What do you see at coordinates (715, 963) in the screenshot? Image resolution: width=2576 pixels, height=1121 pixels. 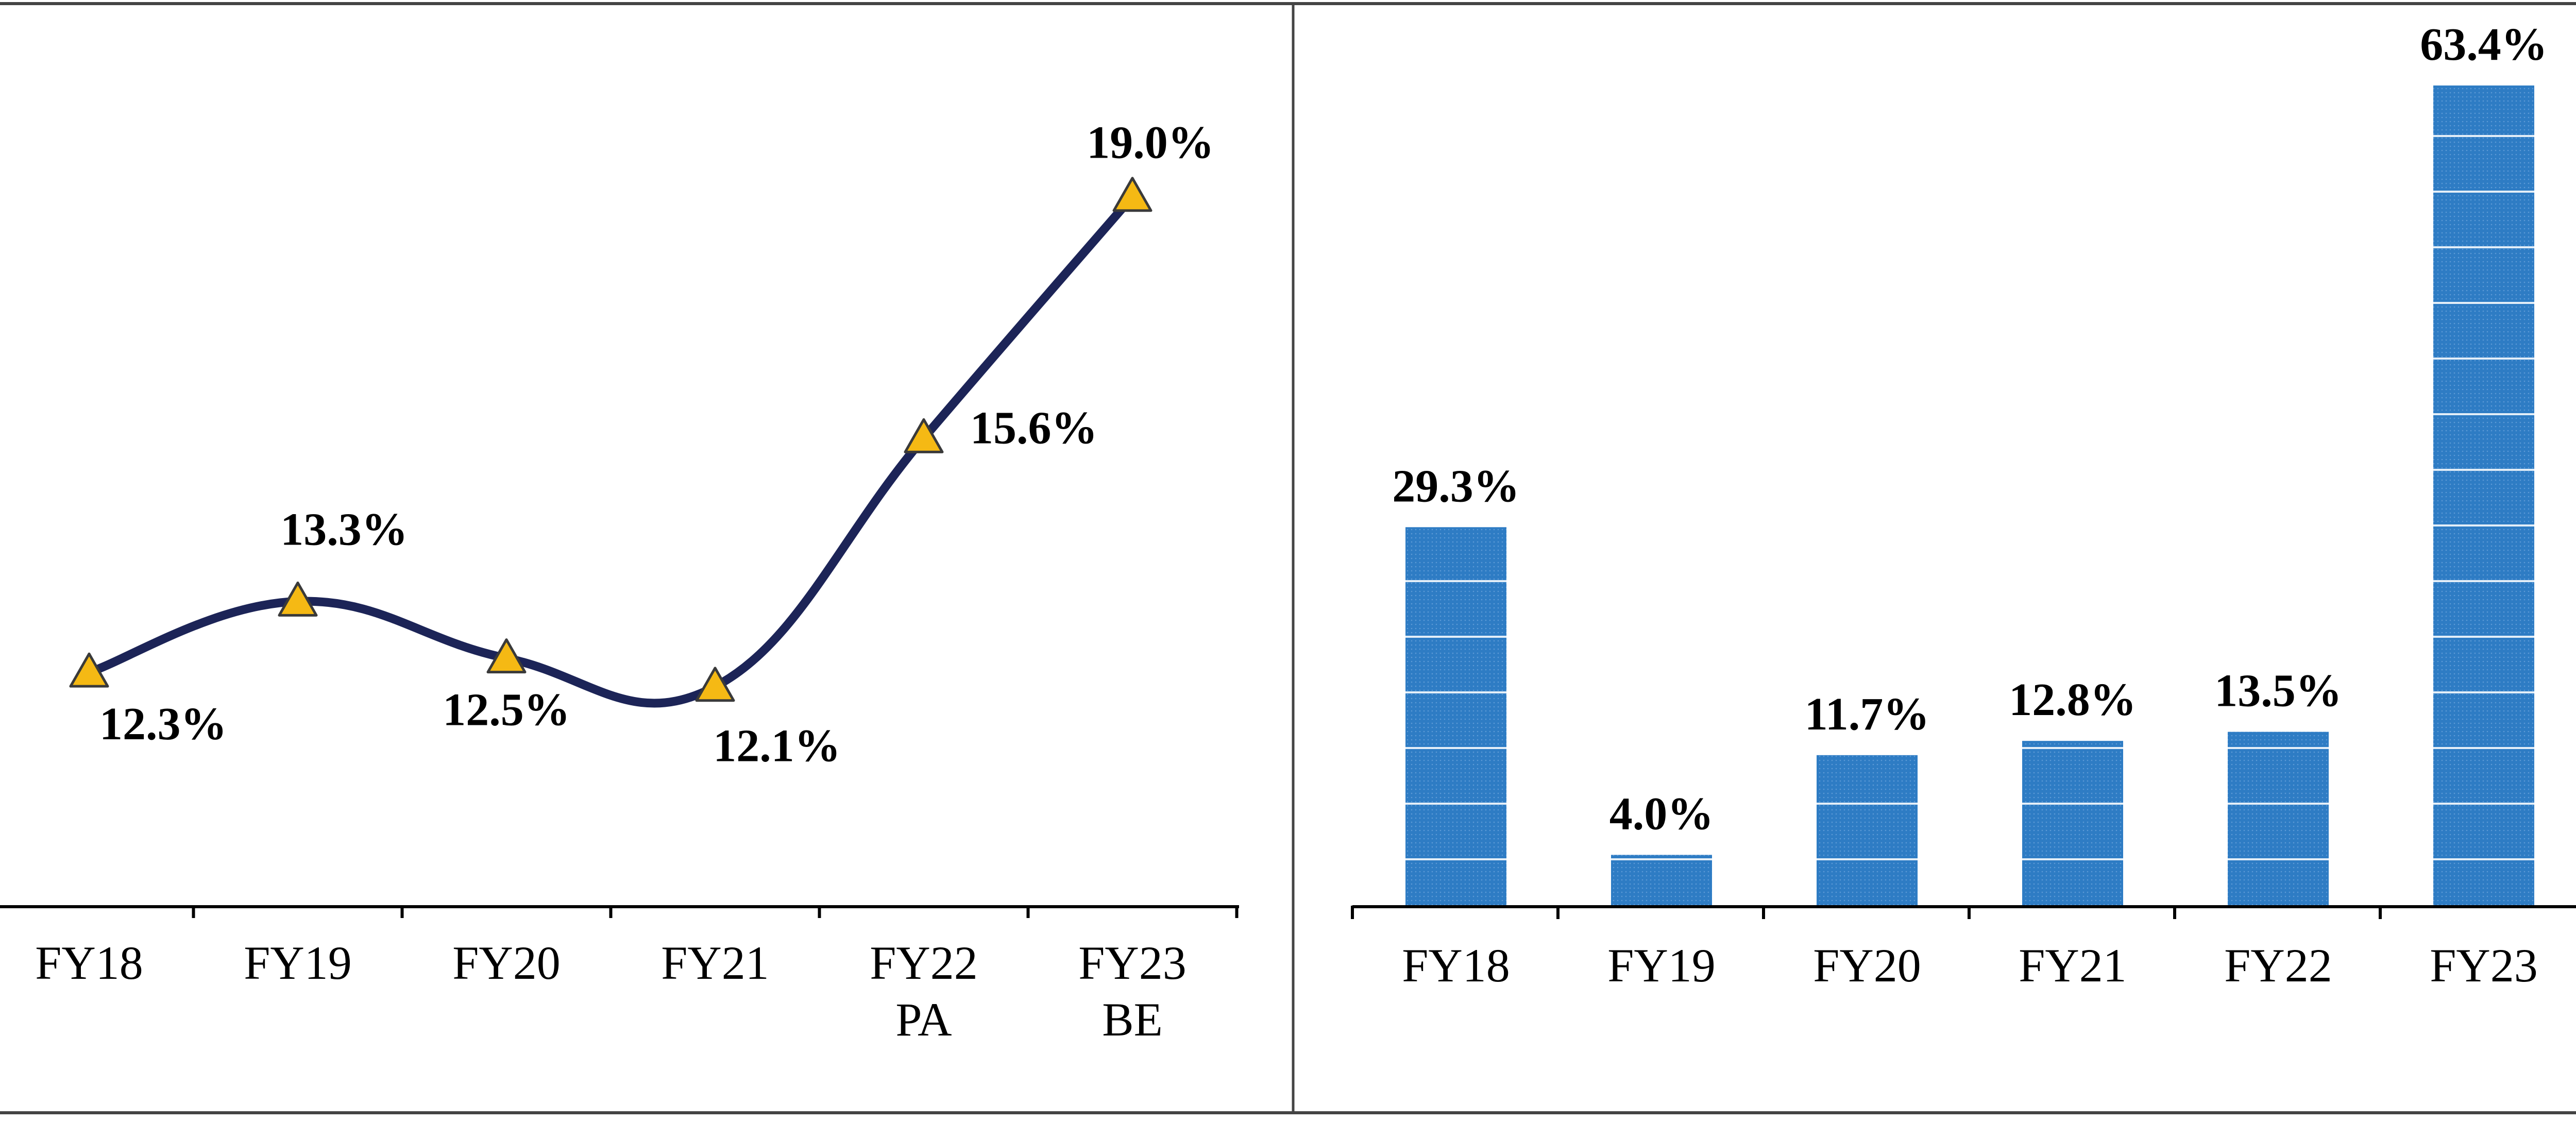 I see `line-x-tick-label: FY21` at bounding box center [715, 963].